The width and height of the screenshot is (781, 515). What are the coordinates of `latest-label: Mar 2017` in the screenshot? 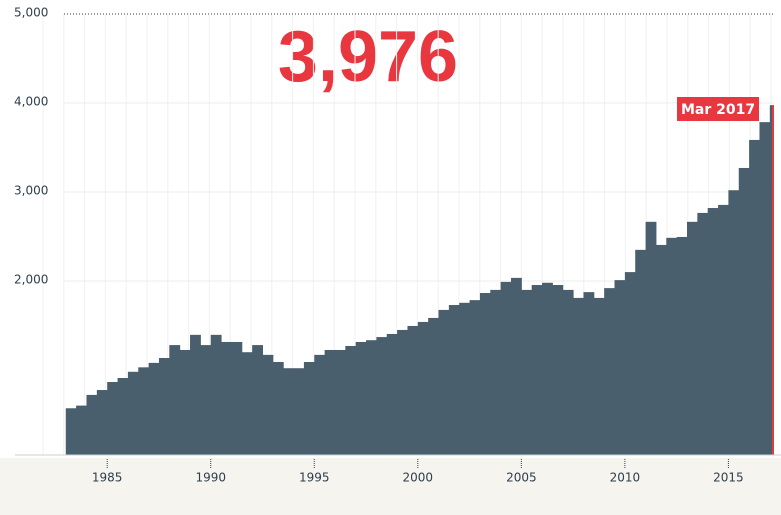 It's located at (718, 110).